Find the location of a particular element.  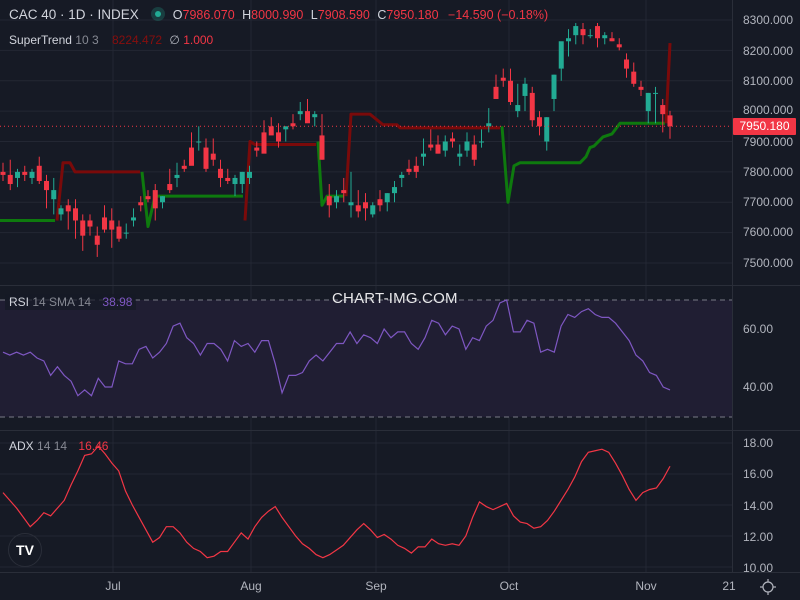

price-tick: 7600.000 is located at coordinates (768, 232).